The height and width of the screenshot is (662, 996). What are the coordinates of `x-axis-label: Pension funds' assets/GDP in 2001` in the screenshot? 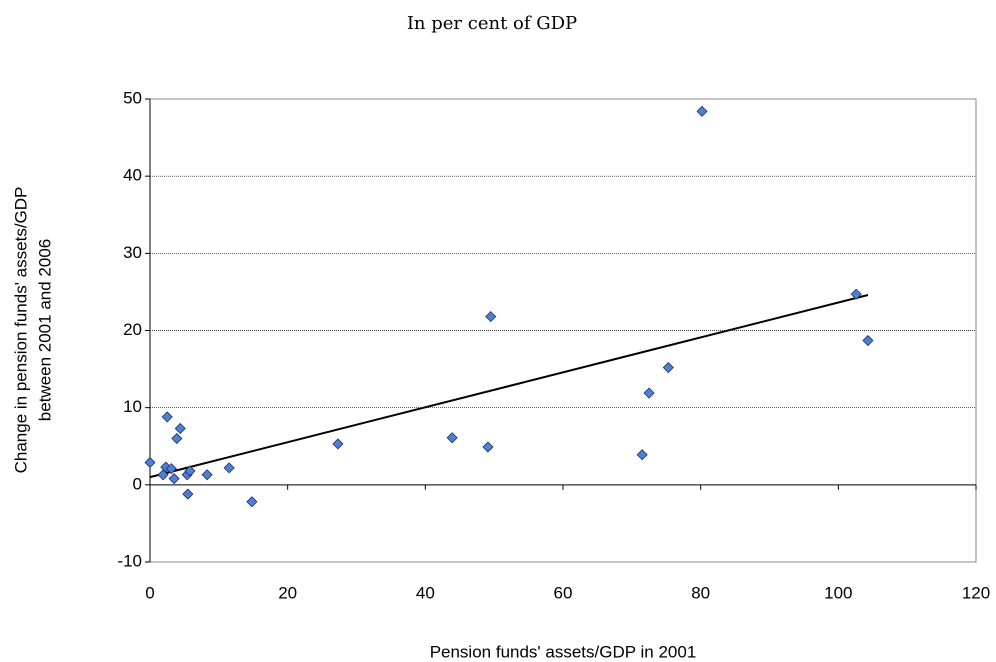 It's located at (563, 651).